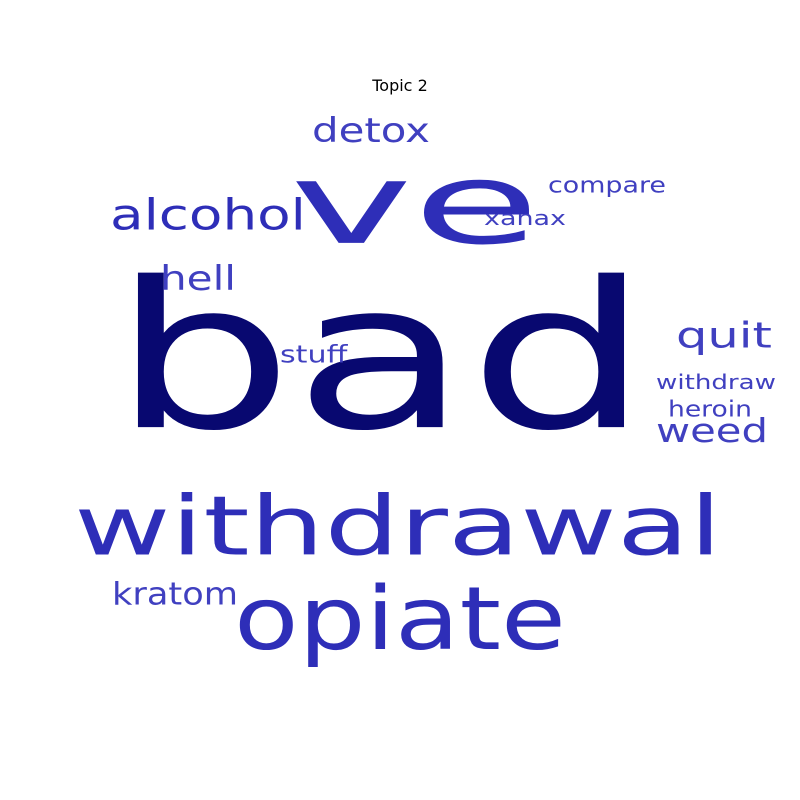 The image size is (800, 800). What do you see at coordinates (400, 85) in the screenshot?
I see `figure-title: Topic 2` at bounding box center [400, 85].